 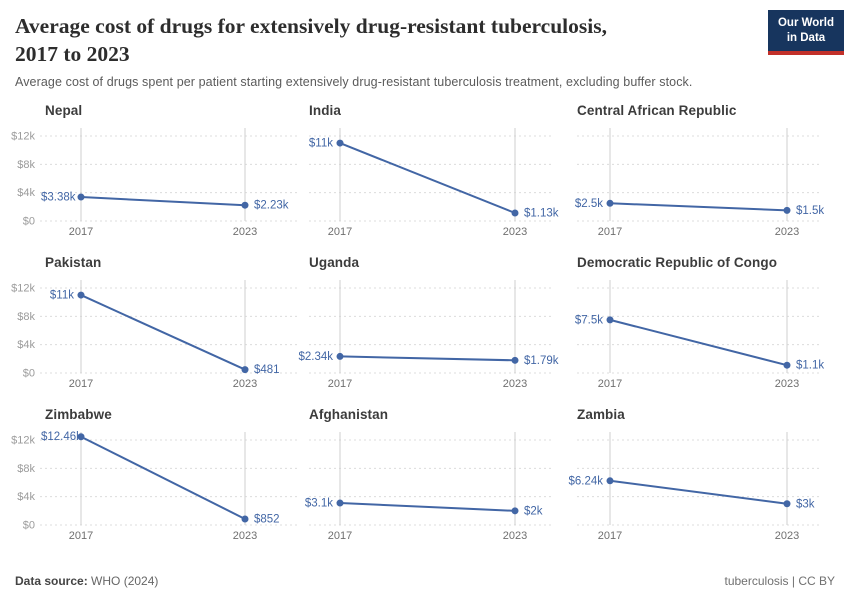 What do you see at coordinates (319, 504) in the screenshot?
I see `value-label-2017: $3.1k` at bounding box center [319, 504].